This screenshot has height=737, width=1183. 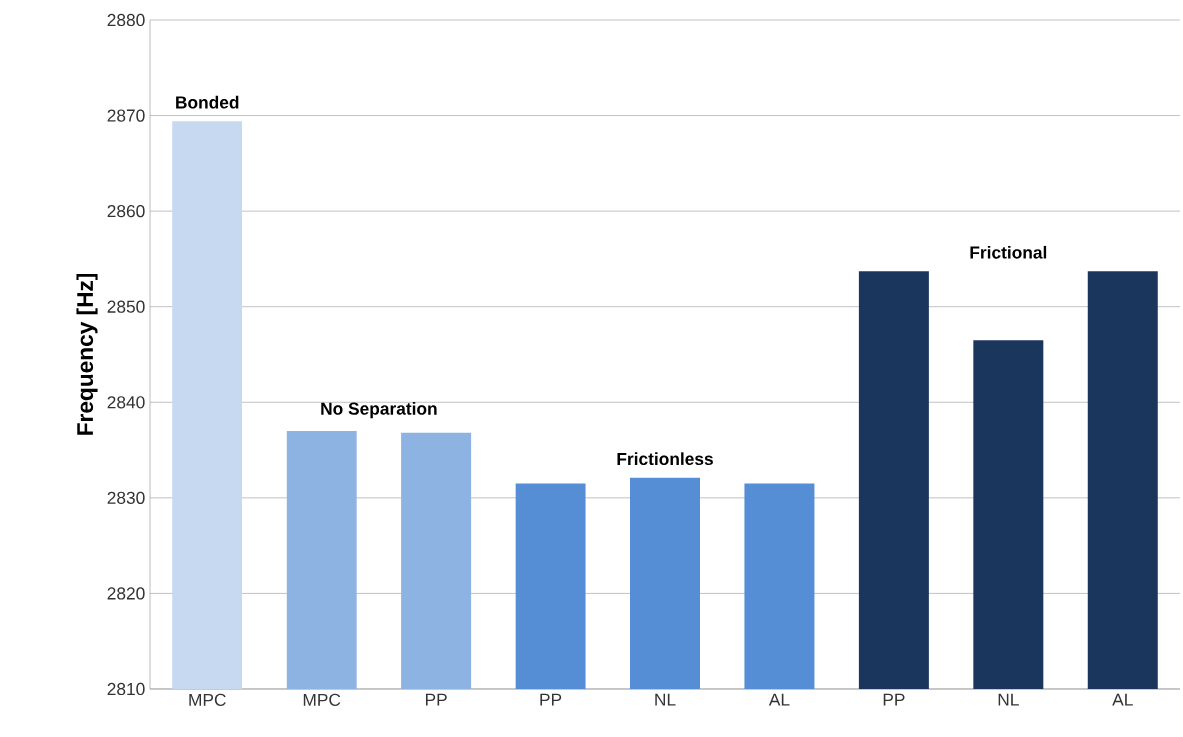 What do you see at coordinates (379, 410) in the screenshot?
I see `series-label: No Separation` at bounding box center [379, 410].